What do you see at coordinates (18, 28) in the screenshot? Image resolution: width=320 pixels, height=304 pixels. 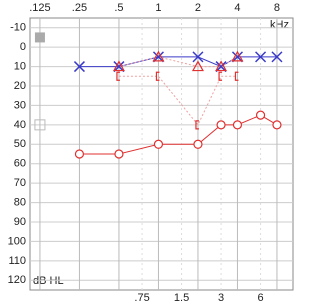 I see `y-tick-label: -10` at bounding box center [18, 28].